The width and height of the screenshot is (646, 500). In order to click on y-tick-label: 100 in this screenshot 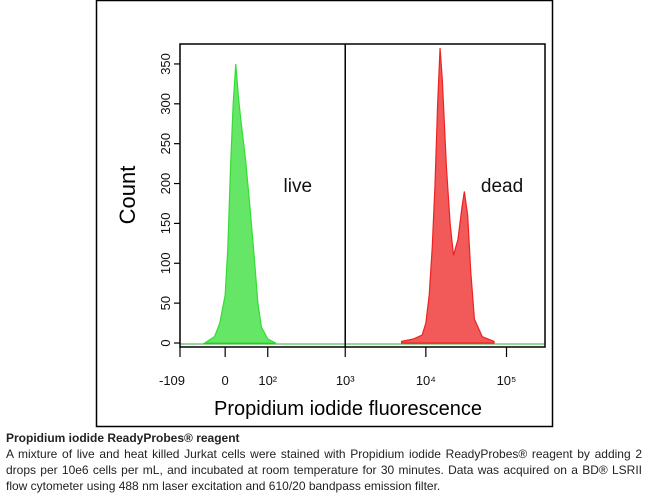, I will do `click(165, 263)`.